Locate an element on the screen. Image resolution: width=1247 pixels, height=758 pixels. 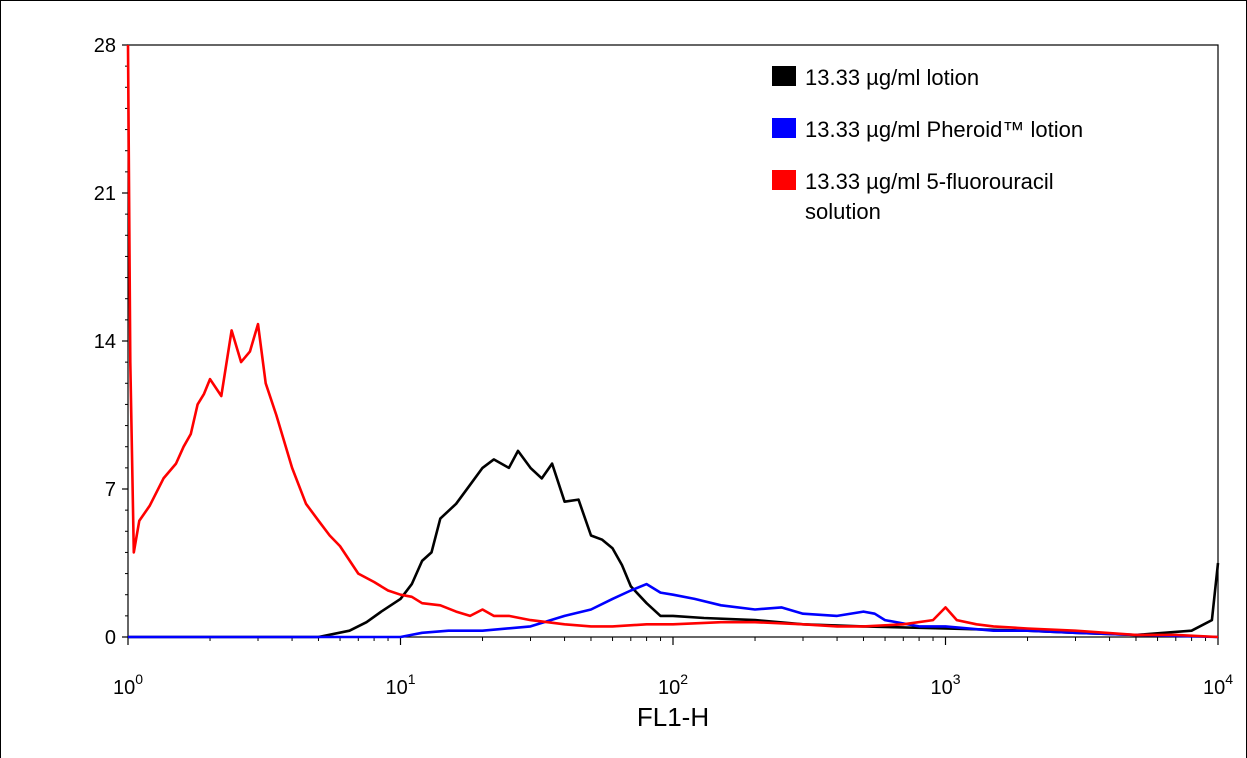
x-tick-label: 10³ is located at coordinates (945, 685).